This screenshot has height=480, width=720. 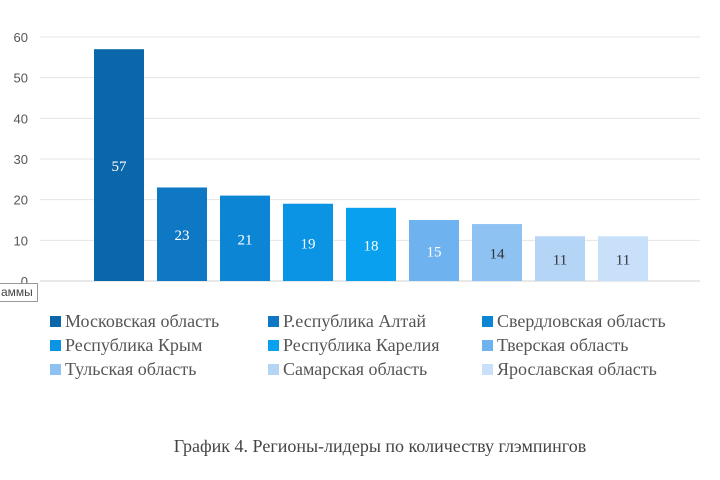 I want to click on y-tick-label: 20, so click(x=21, y=200).